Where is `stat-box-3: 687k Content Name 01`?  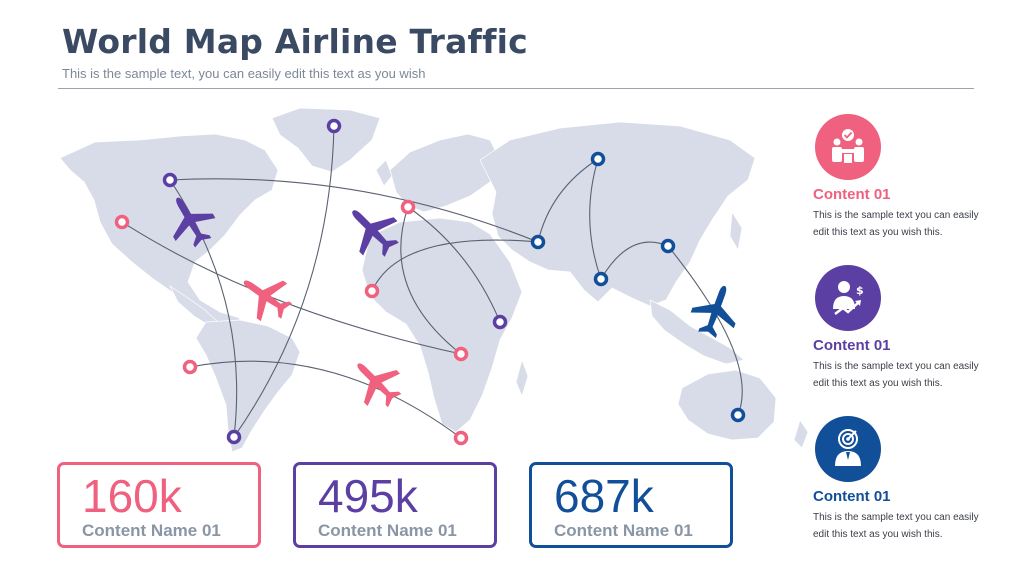
stat-box-3: 687k Content Name 01 is located at coordinates (631, 505).